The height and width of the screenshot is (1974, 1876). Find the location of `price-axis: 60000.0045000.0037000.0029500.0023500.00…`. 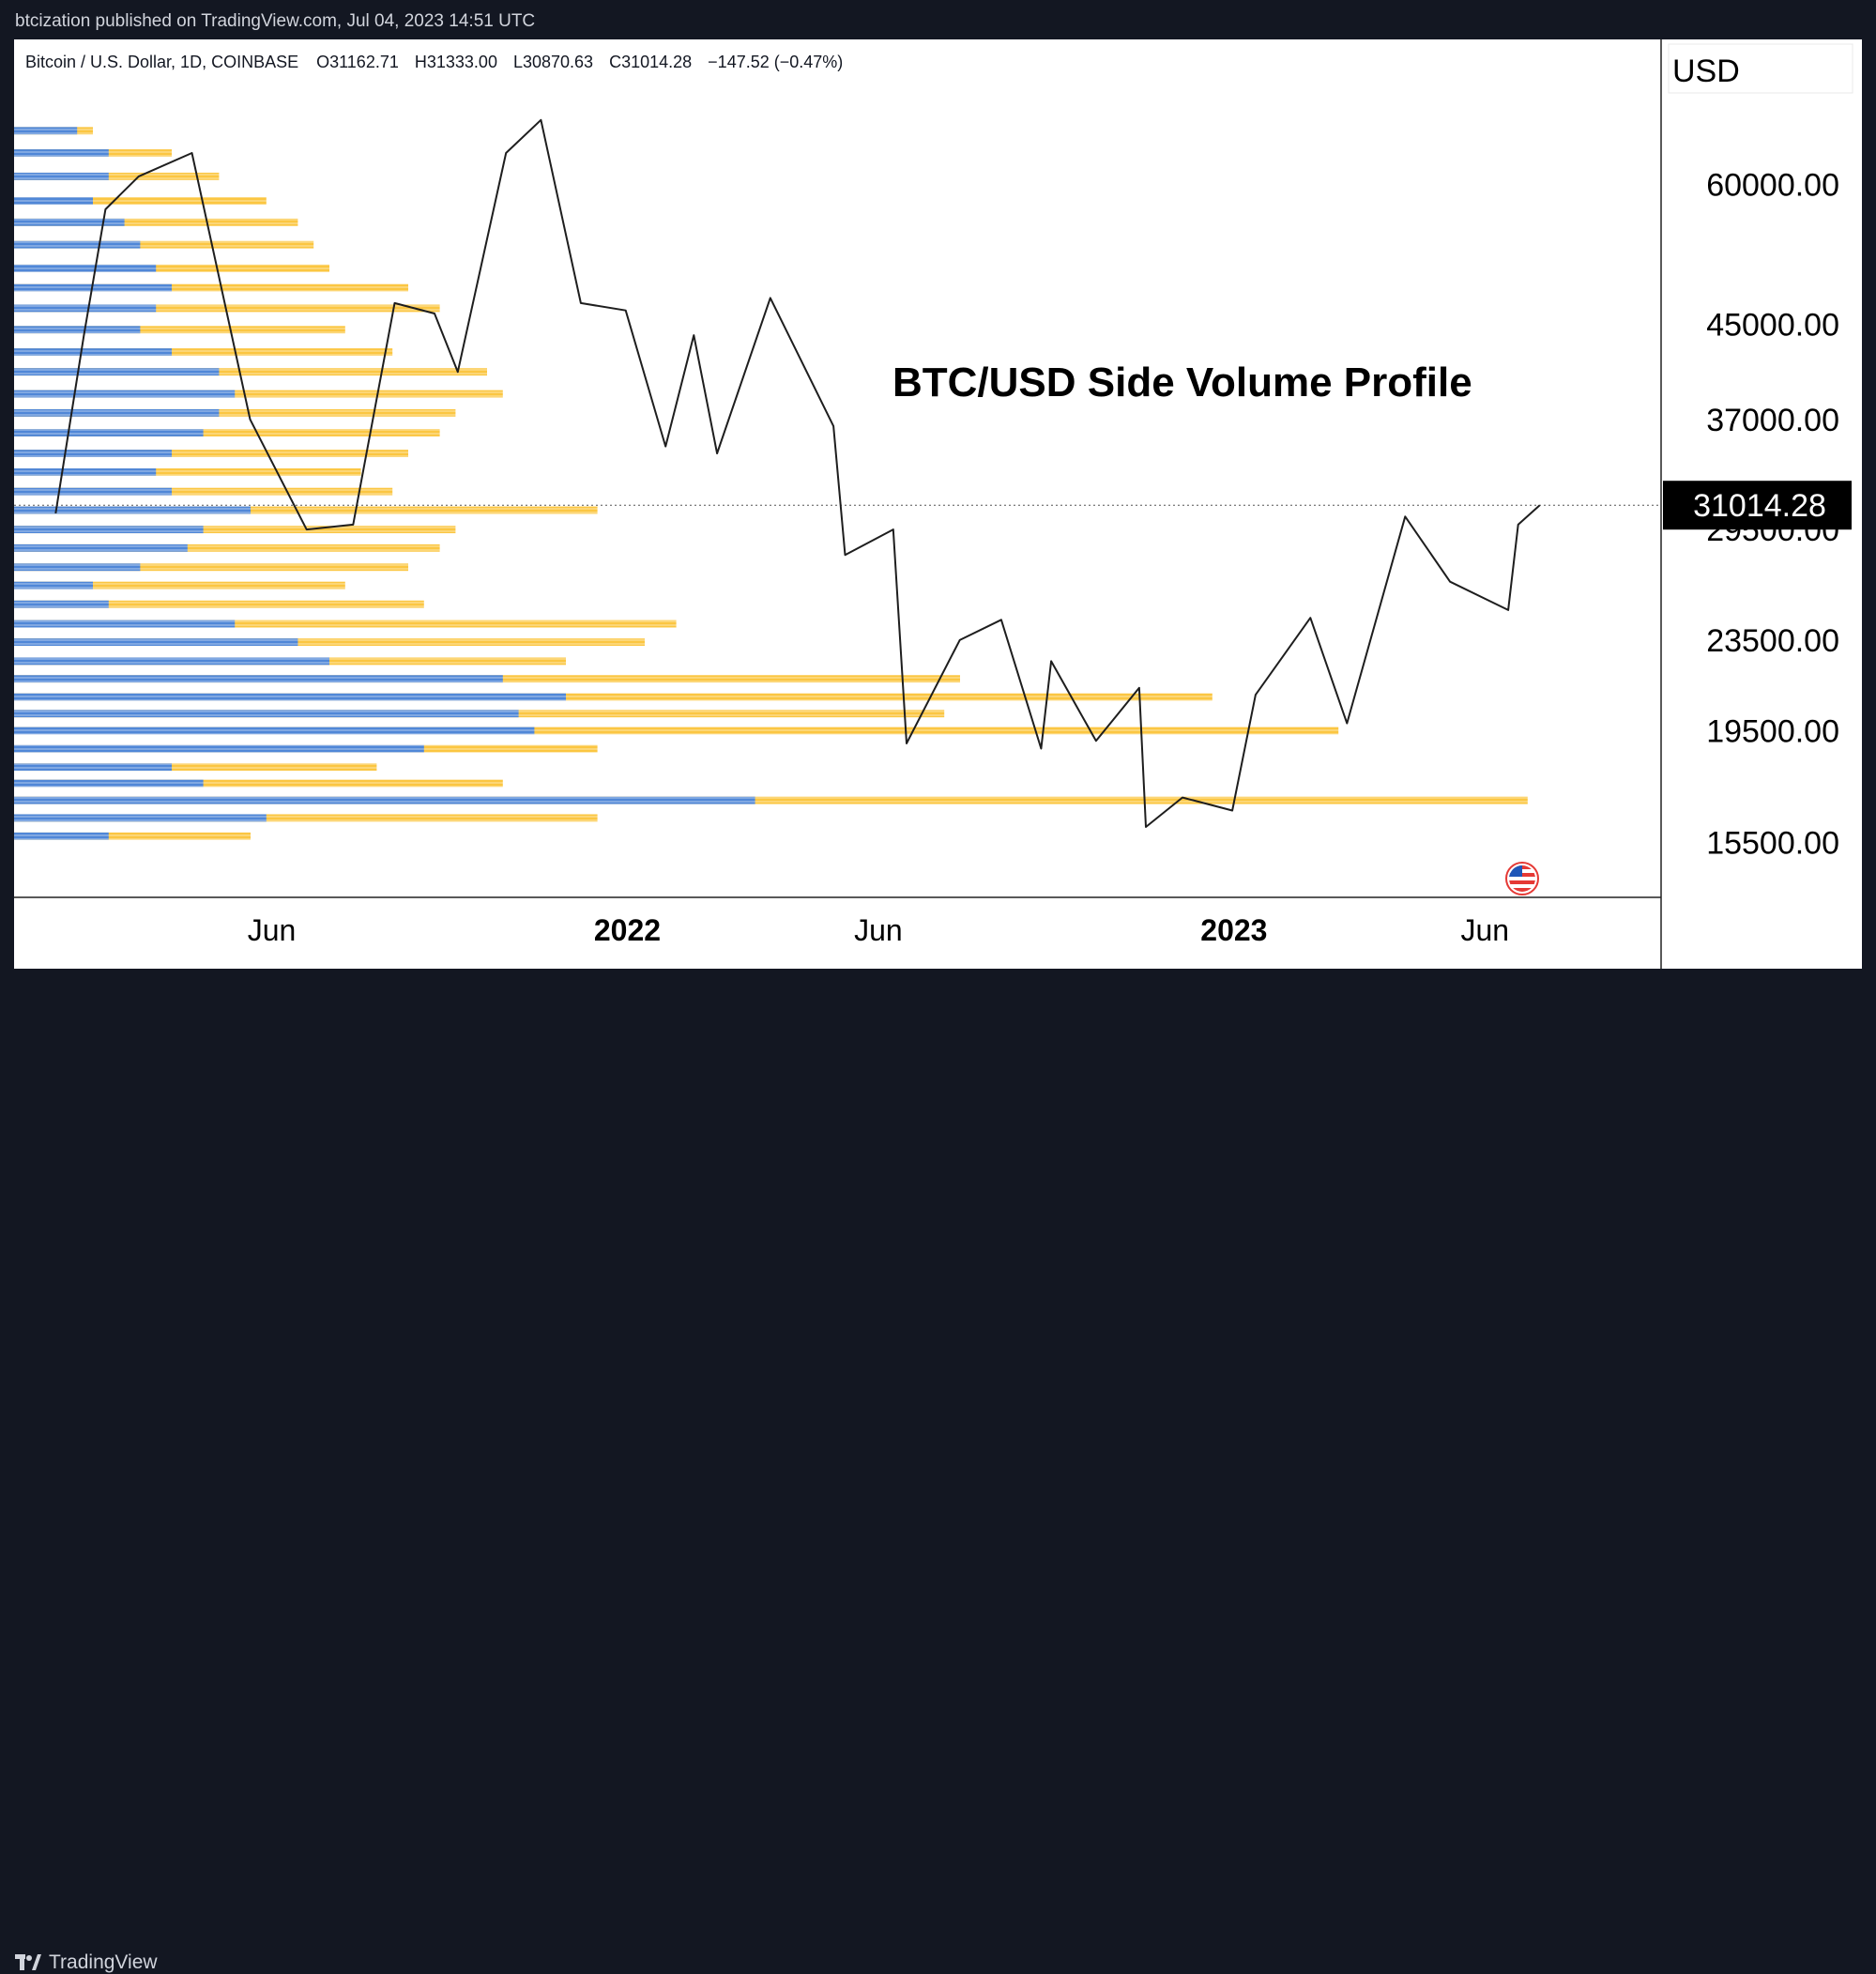

price-axis: 60000.0045000.0037000.0029500.0023500.00… is located at coordinates (1772, 514).